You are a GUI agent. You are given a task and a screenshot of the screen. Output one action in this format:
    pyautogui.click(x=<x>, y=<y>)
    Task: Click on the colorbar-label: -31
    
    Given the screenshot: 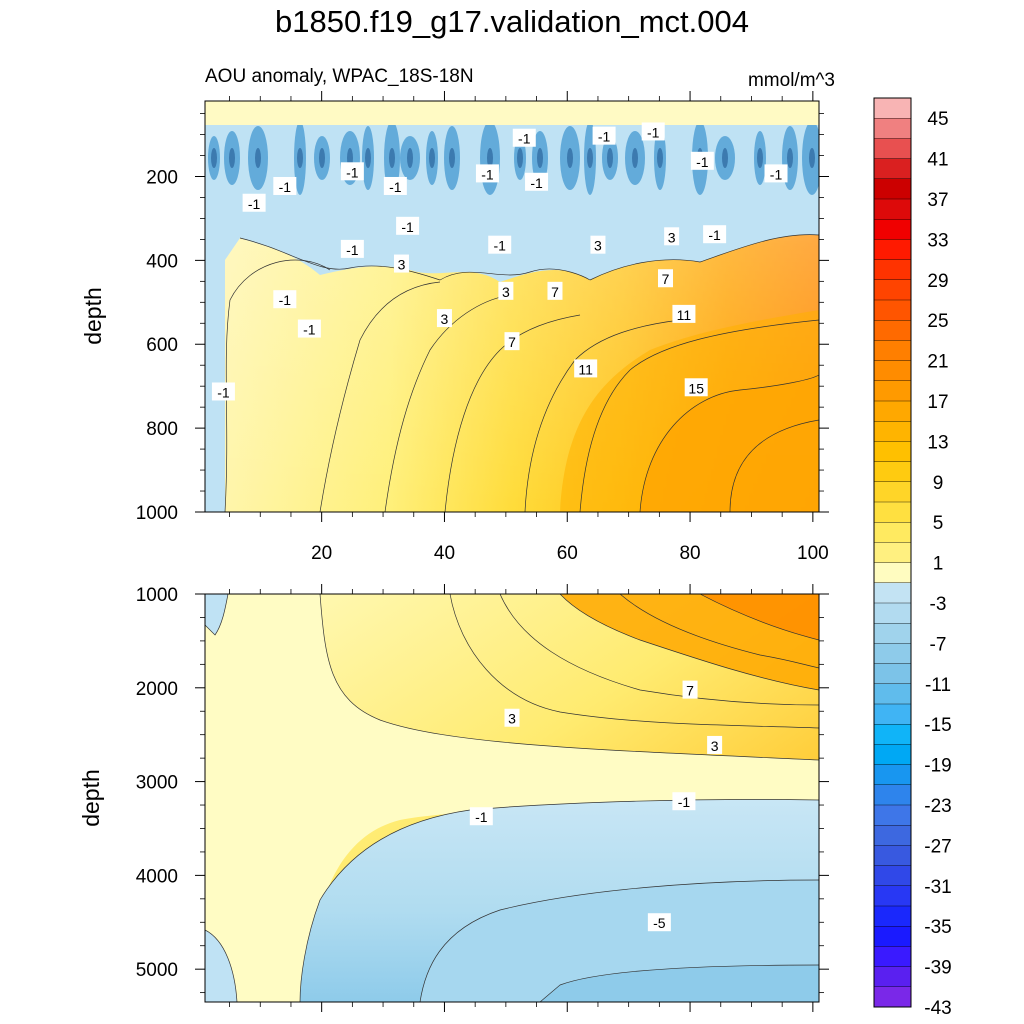 What is the action you would take?
    pyautogui.click(x=937, y=887)
    